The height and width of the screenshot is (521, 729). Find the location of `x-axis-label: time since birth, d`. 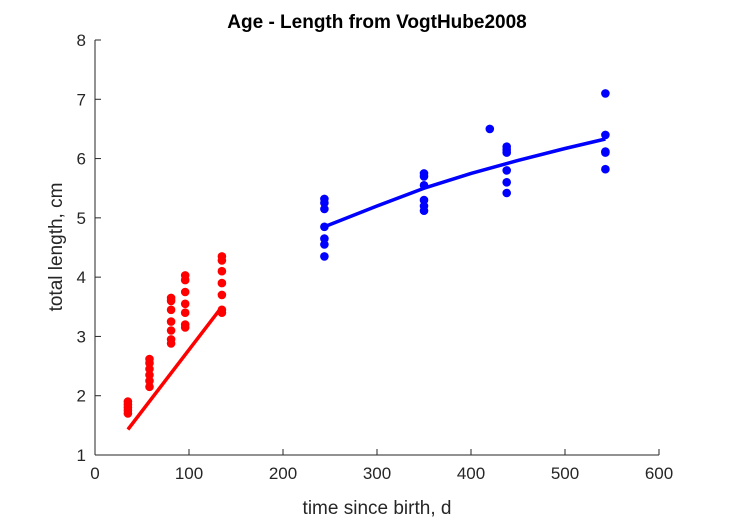

x-axis-label: time since birth, d is located at coordinates (377, 508).